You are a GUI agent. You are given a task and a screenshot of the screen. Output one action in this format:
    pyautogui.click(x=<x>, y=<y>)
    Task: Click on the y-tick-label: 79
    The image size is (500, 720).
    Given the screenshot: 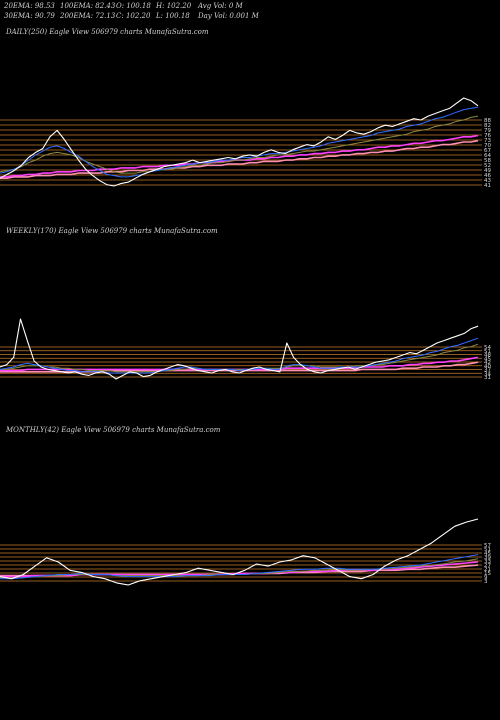 What is the action you would take?
    pyautogui.click(x=487, y=131)
    